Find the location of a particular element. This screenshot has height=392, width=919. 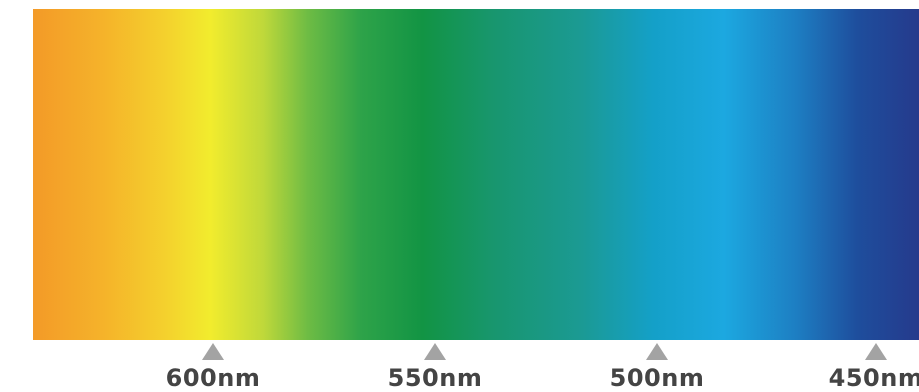

wavelength-label: 600nm is located at coordinates (213, 378).